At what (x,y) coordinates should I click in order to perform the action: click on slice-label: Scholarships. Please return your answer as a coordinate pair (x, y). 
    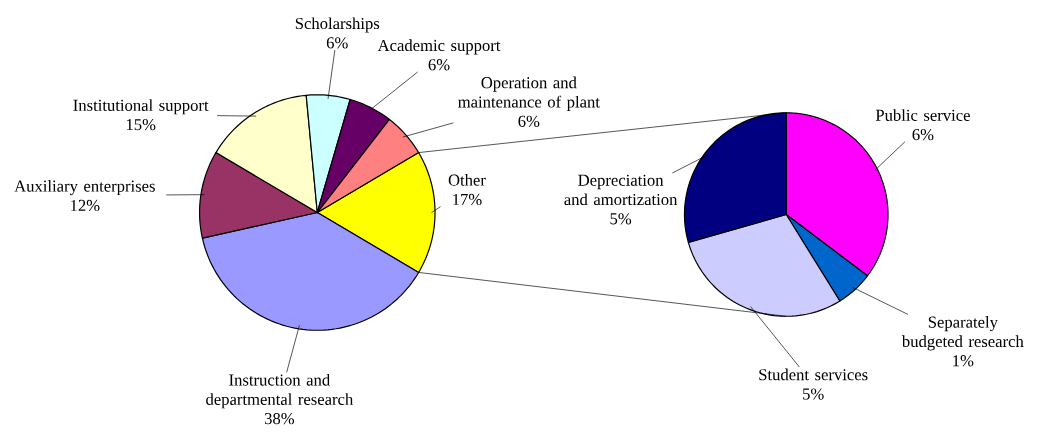
    Looking at the image, I should click on (337, 25).